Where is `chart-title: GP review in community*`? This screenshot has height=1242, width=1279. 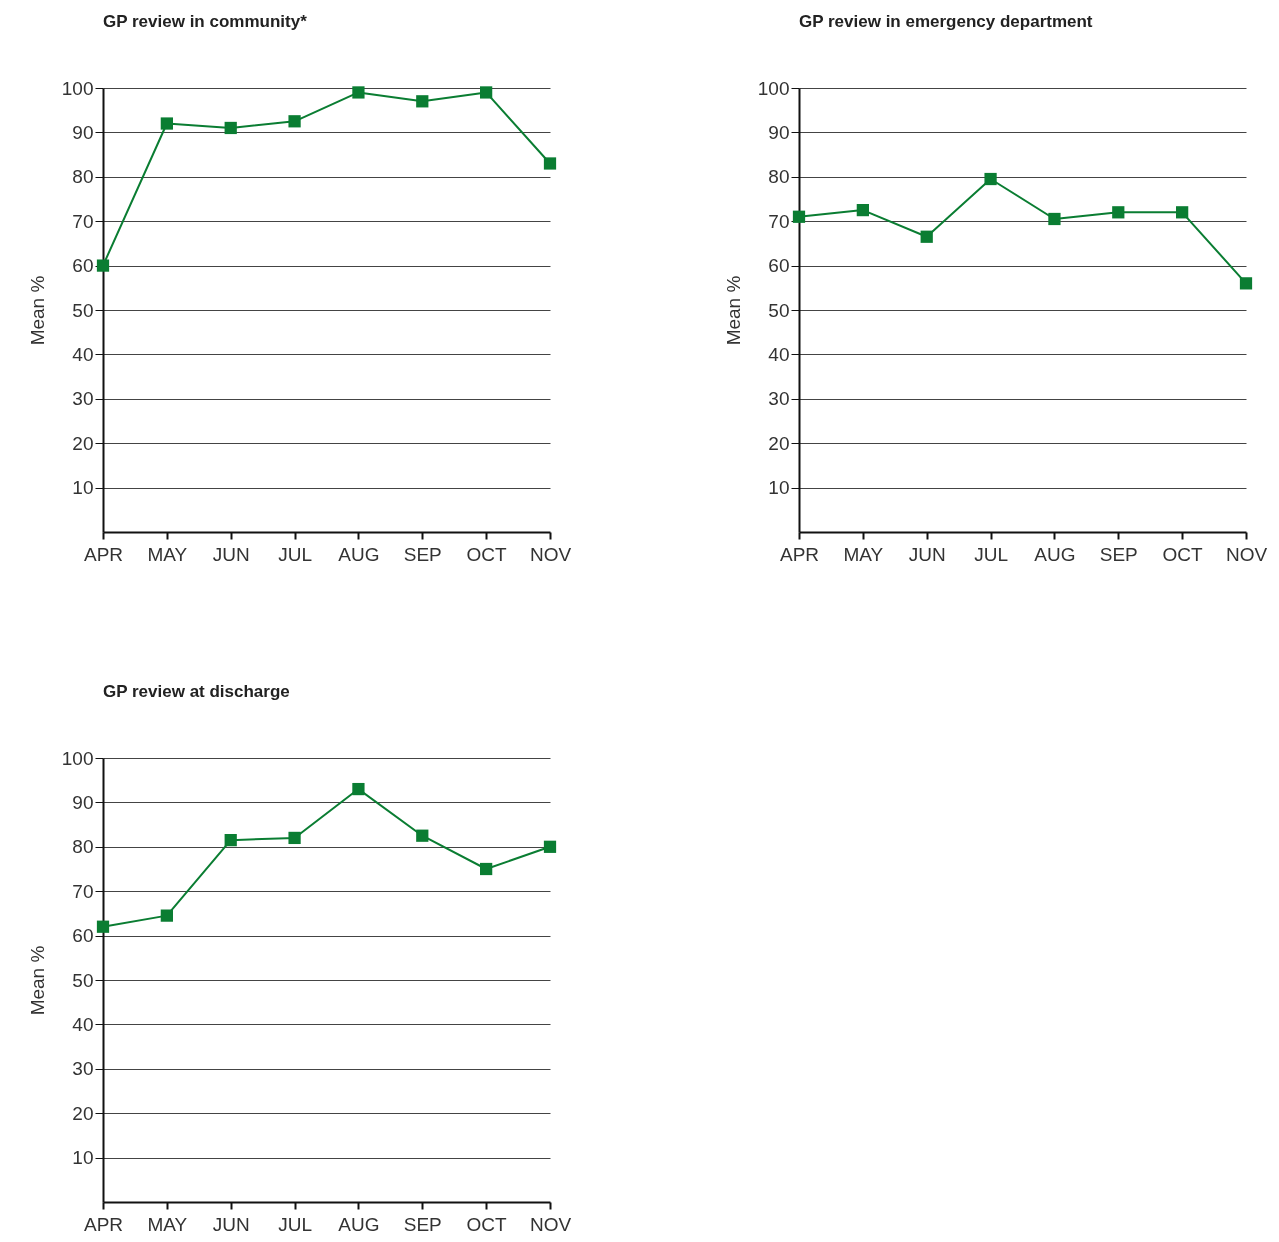 chart-title: GP review in community* is located at coordinates (205, 21).